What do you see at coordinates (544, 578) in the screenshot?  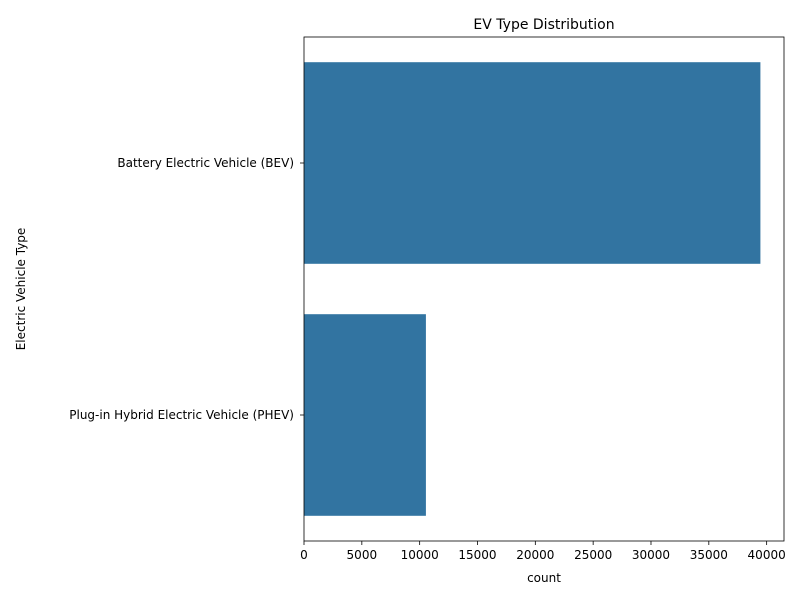 I see `x-axis-title: count` at bounding box center [544, 578].